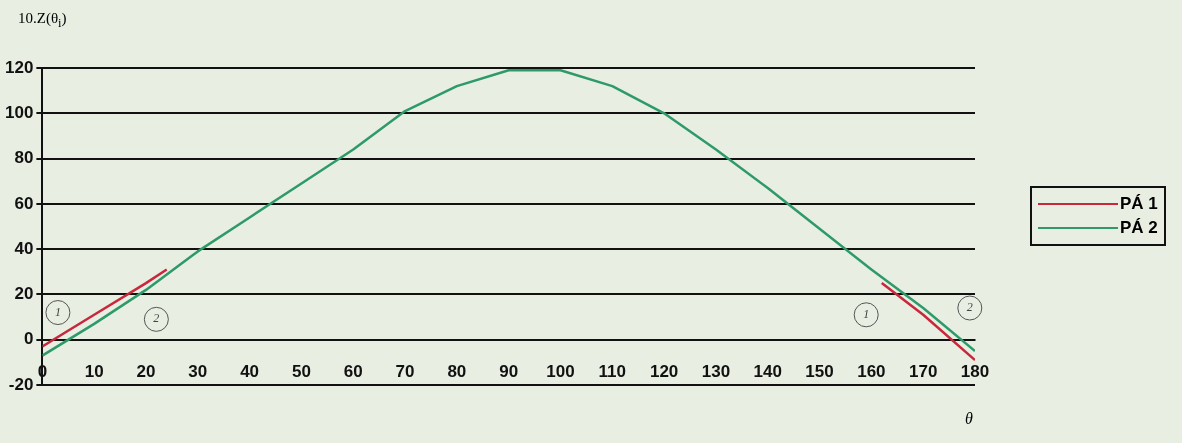 The width and height of the screenshot is (1182, 443). I want to click on x-tick-label: 150, so click(819, 371).